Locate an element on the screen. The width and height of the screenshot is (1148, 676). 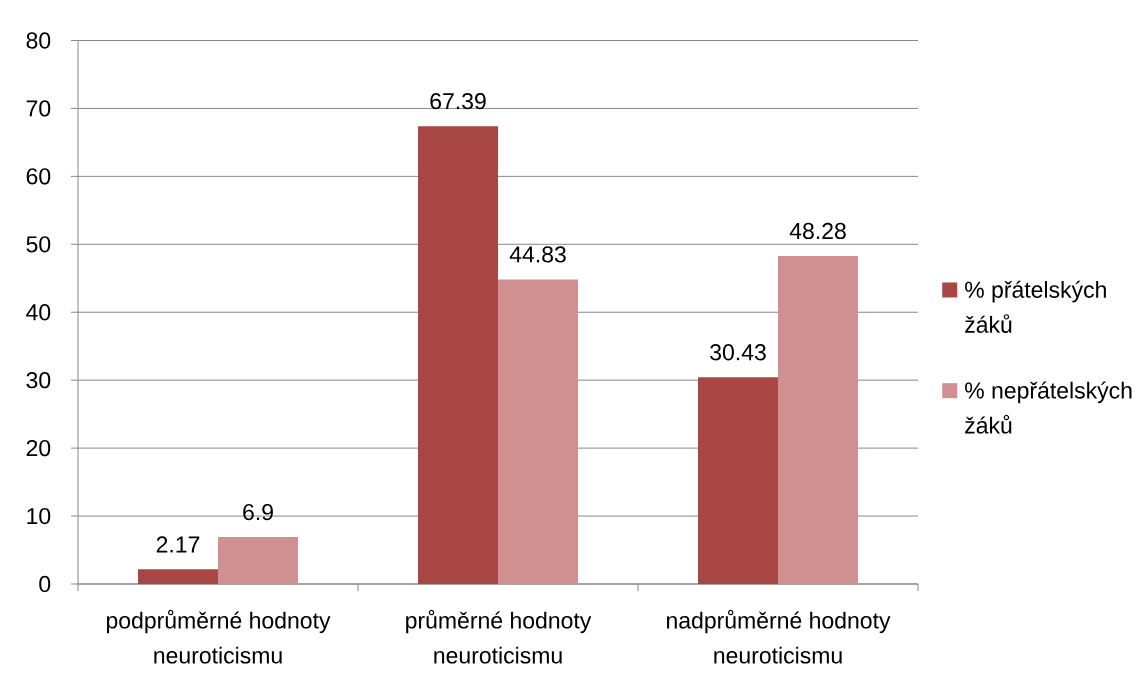
legend-label: % přátelských žáků is located at coordinates (1035, 306).